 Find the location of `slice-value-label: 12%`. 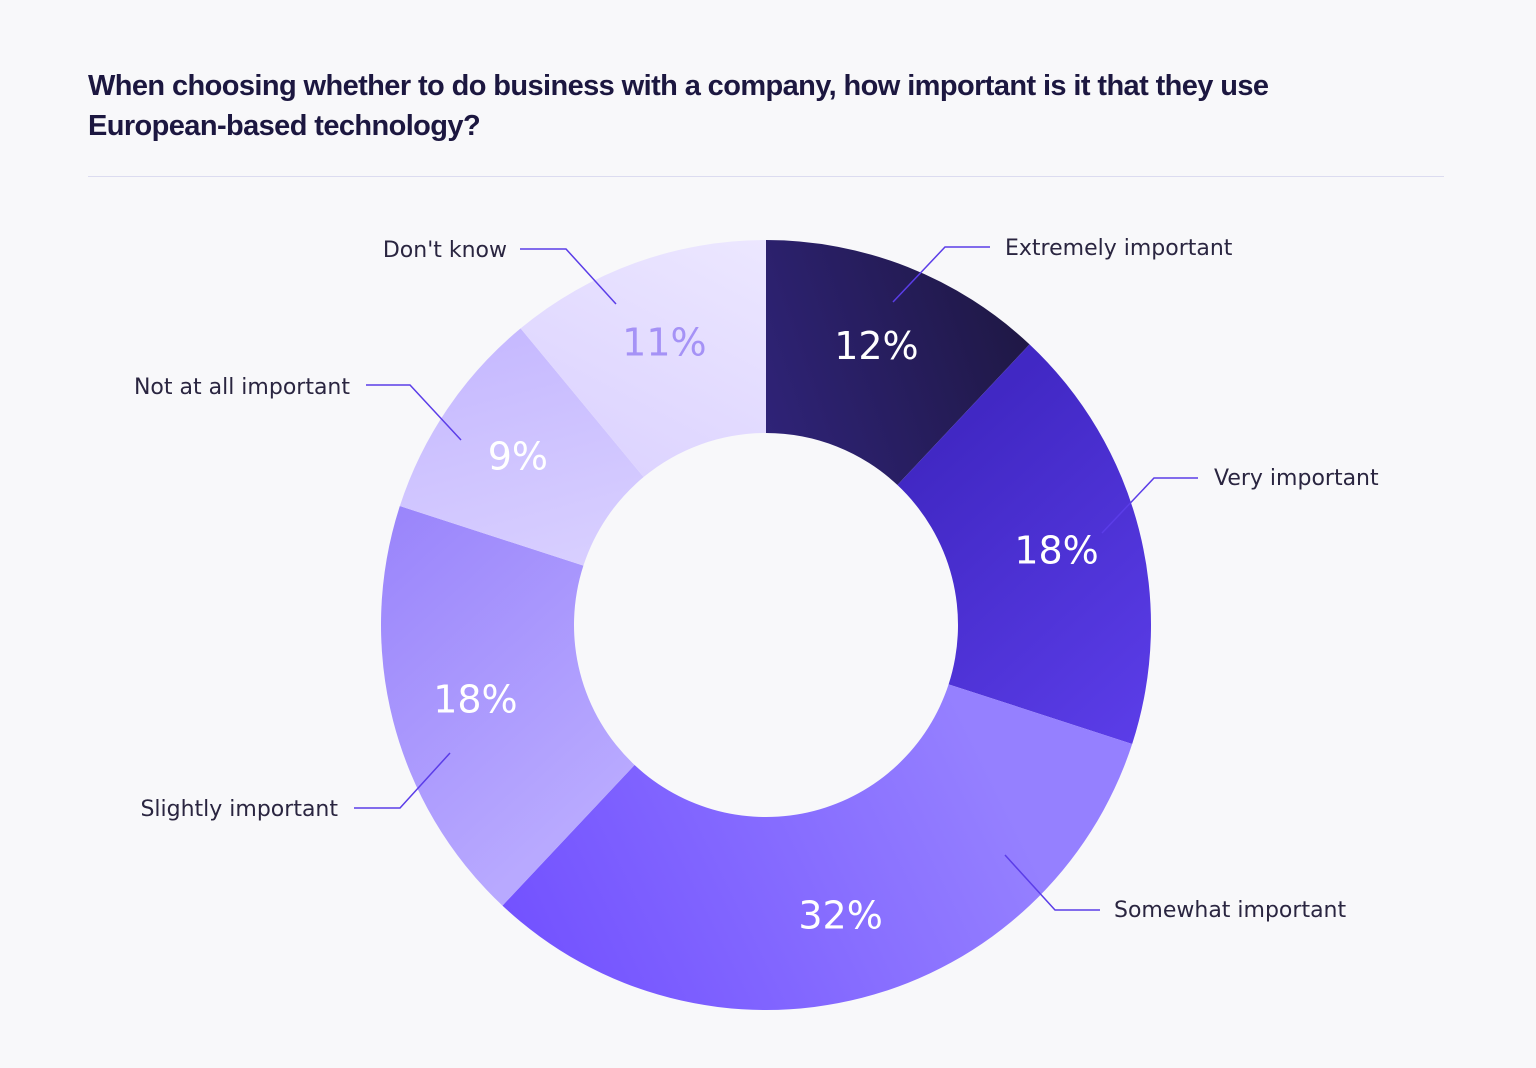

slice-value-label: 12% is located at coordinates (876, 346).